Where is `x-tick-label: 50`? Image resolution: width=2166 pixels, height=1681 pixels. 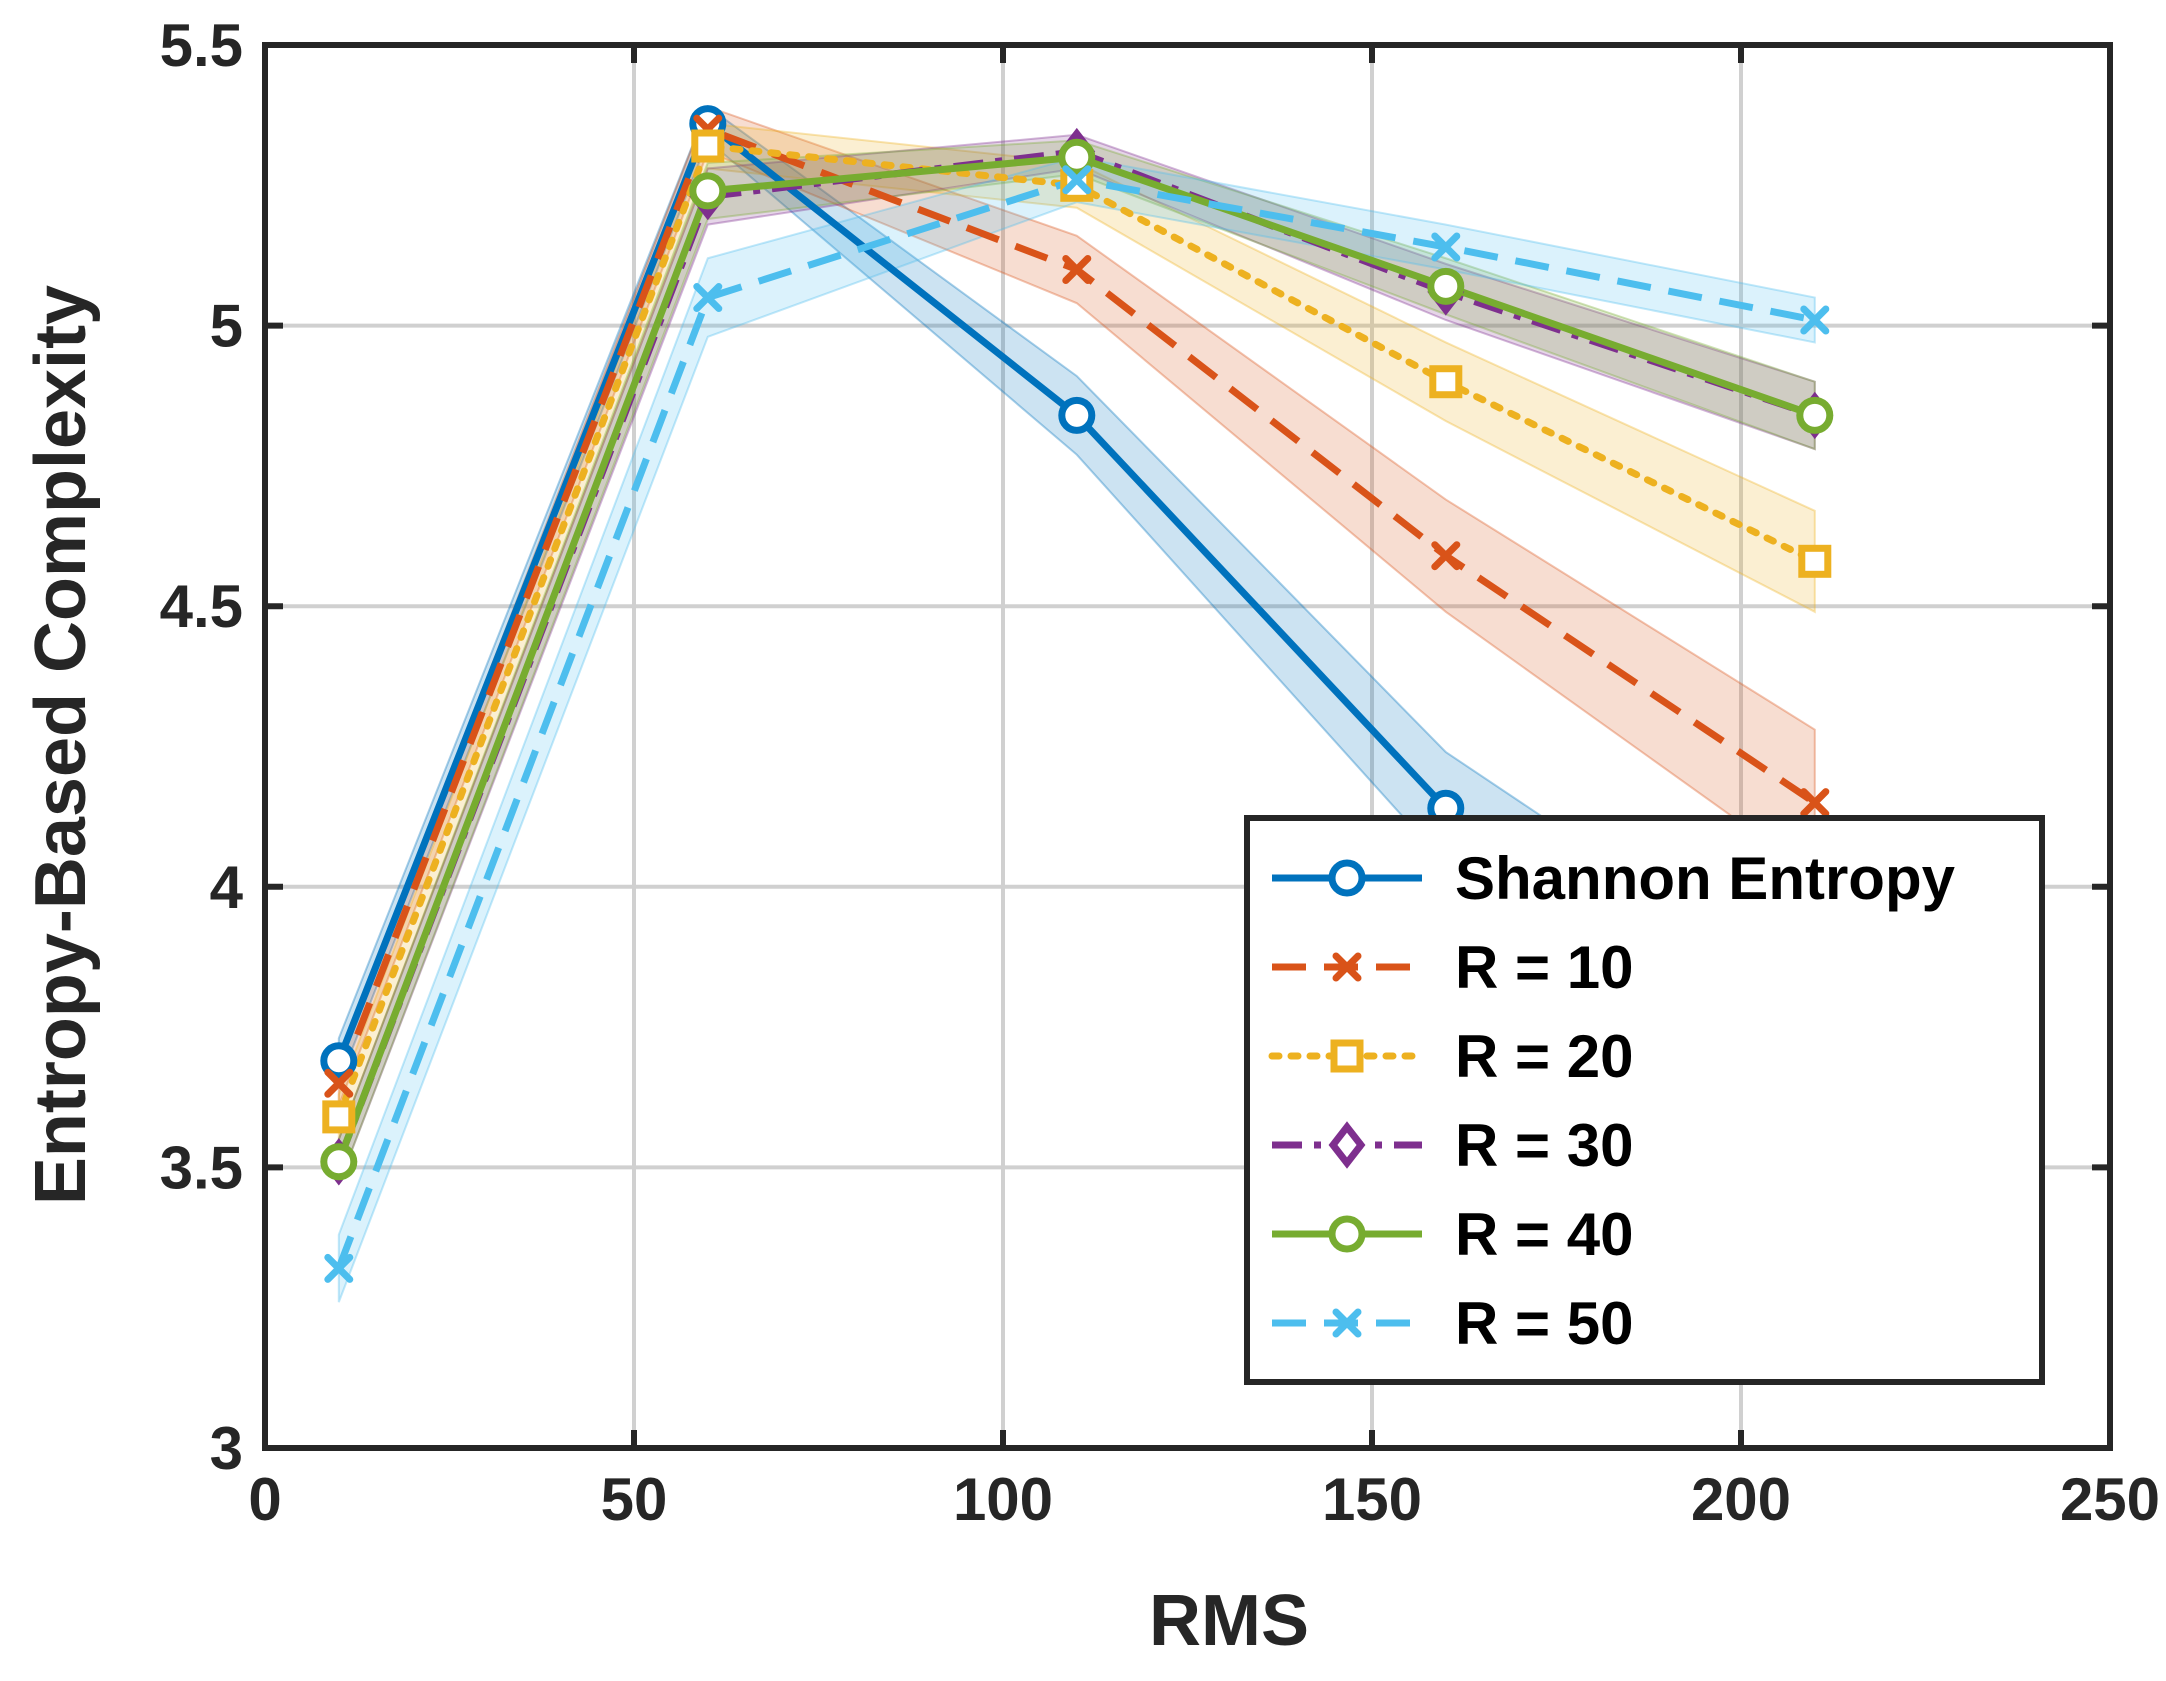
x-tick-label: 50 is located at coordinates (634, 1499).